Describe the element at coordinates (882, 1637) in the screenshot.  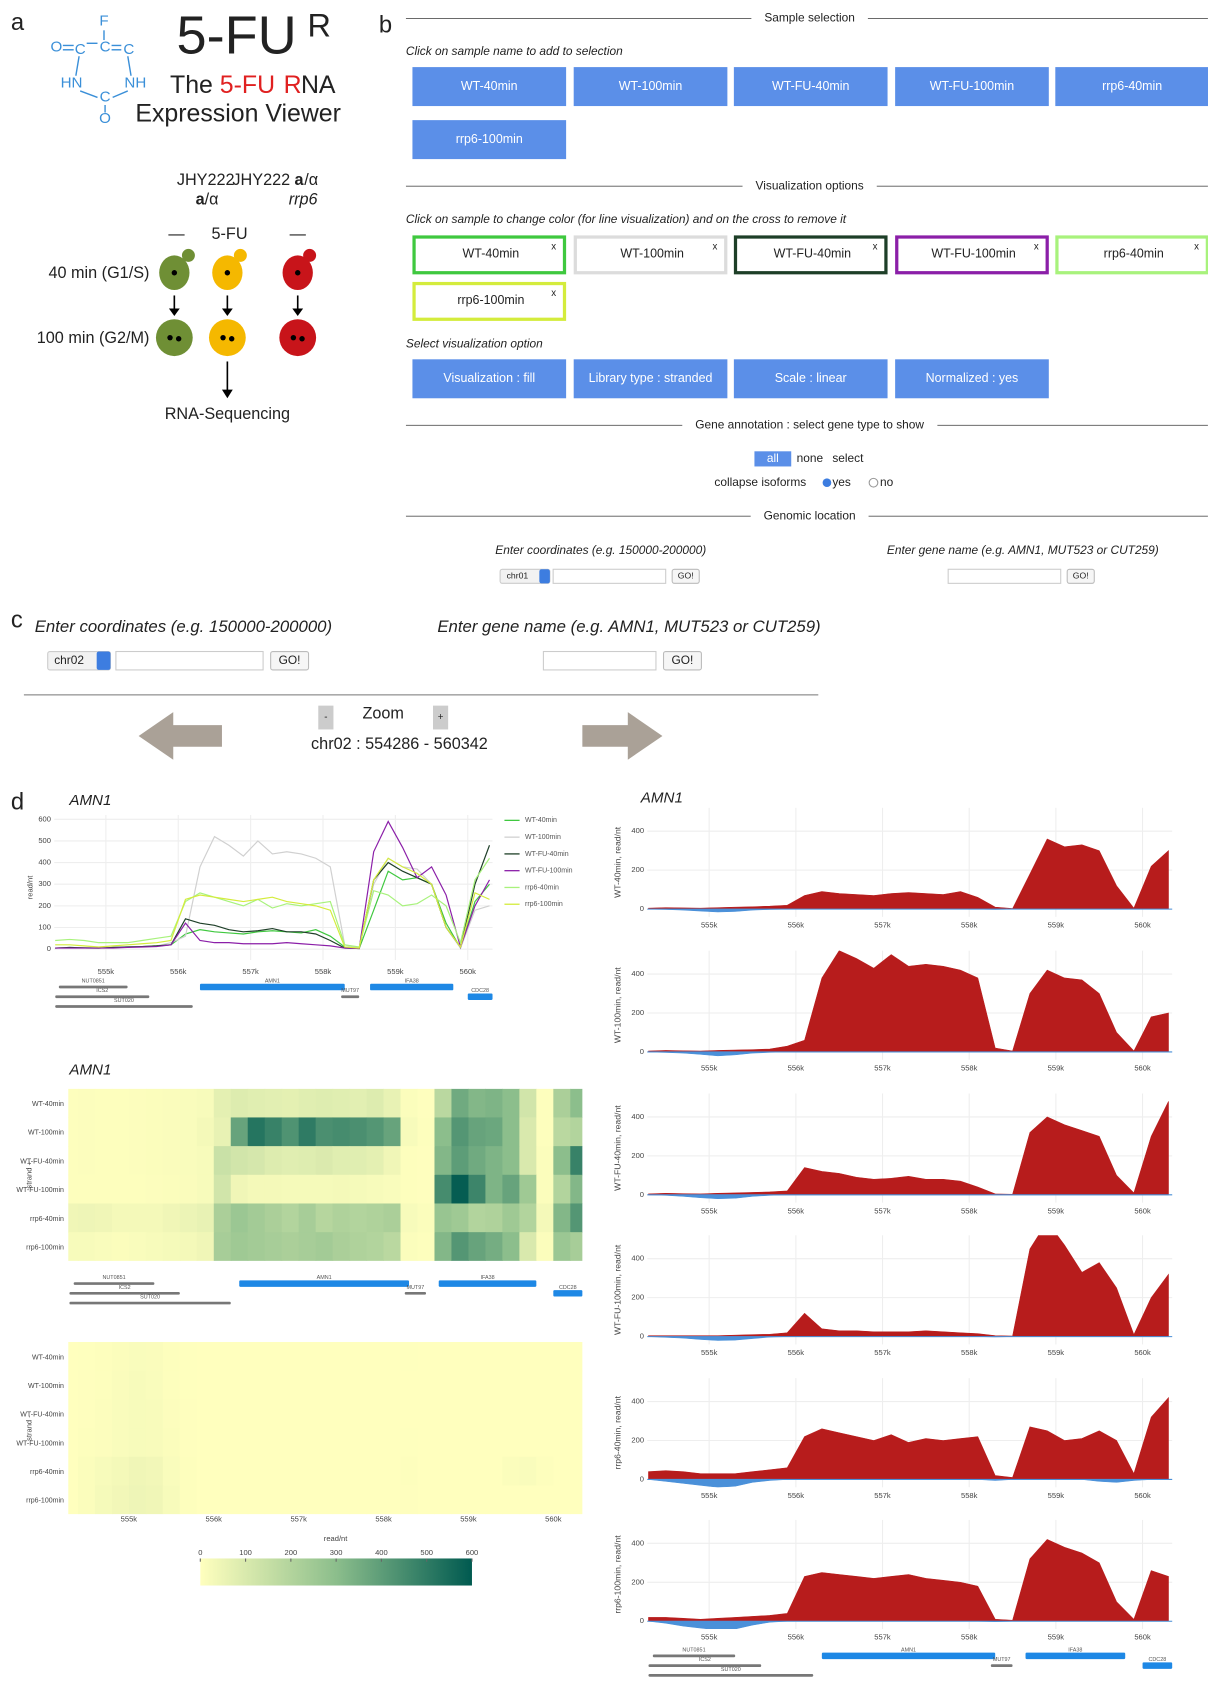
I see `x-tick-label: 557k` at that location.